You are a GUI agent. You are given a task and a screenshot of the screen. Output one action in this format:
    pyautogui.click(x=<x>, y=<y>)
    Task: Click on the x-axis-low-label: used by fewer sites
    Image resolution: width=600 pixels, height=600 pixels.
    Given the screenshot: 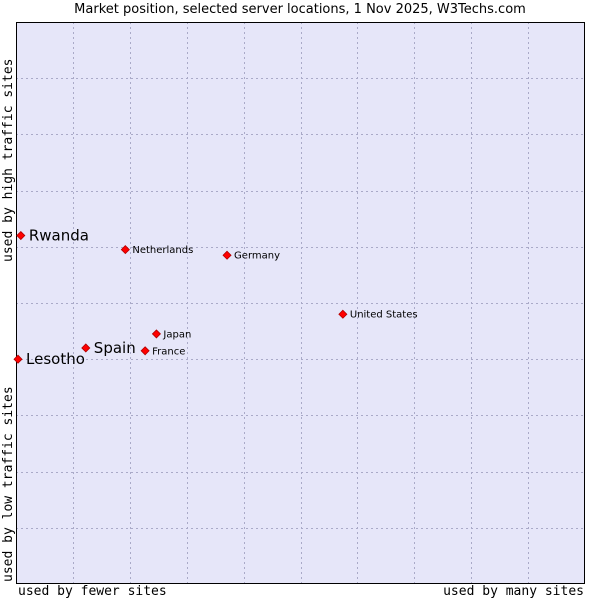 What is the action you would take?
    pyautogui.click(x=92, y=591)
    